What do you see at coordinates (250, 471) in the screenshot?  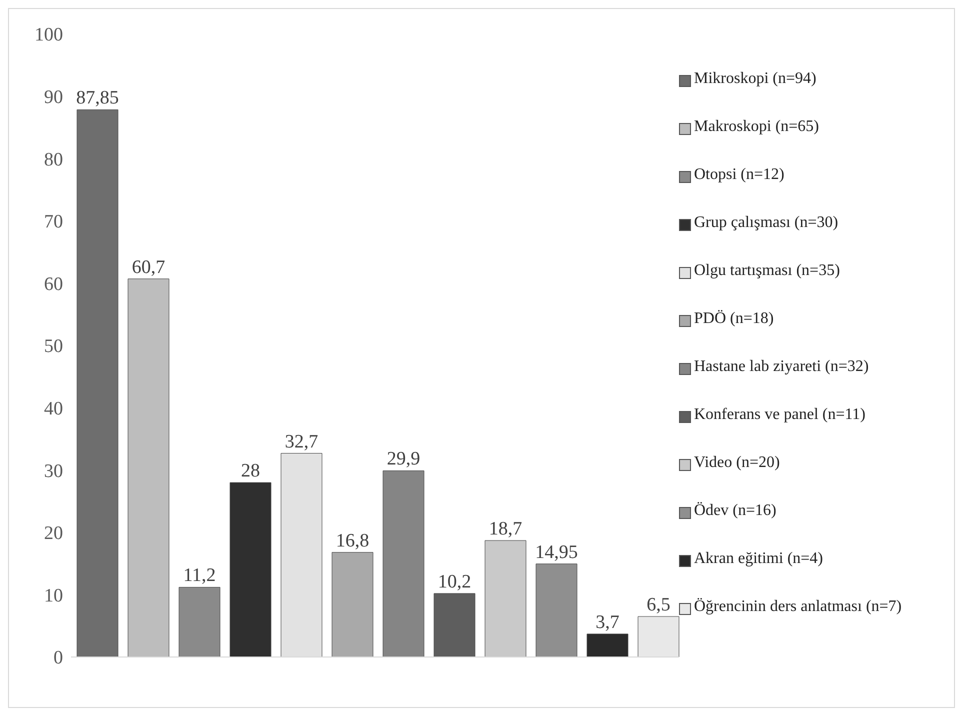 I see `data-label: 28` at bounding box center [250, 471].